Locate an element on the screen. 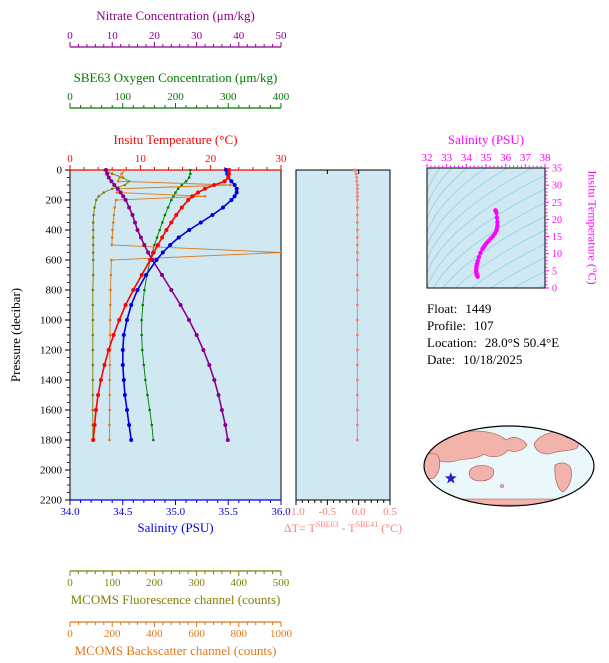 This screenshot has height=663, width=609. salinity-axis-title: Salinity (PSU) is located at coordinates (175, 527).